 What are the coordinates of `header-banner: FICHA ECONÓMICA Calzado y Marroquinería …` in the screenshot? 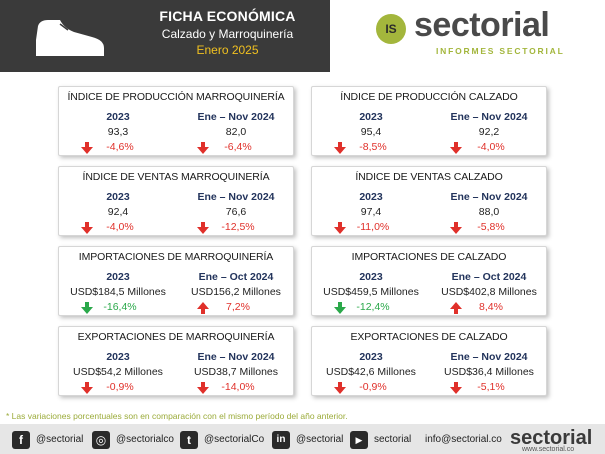 It's located at (165, 36).